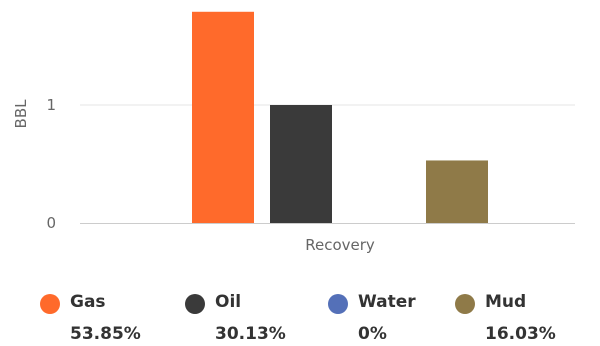  Describe the element at coordinates (195, 304) in the screenshot. I see `legend-marker-oil` at that location.